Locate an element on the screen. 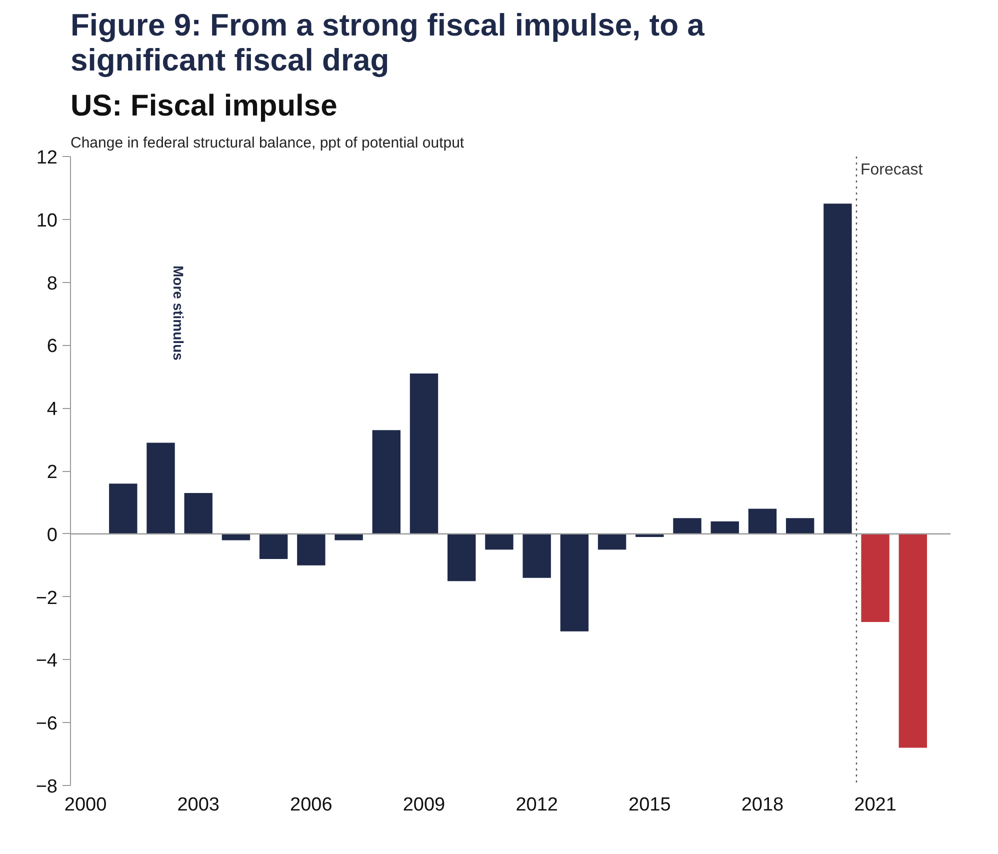  y-tick-label: 4 is located at coordinates (52, 409).